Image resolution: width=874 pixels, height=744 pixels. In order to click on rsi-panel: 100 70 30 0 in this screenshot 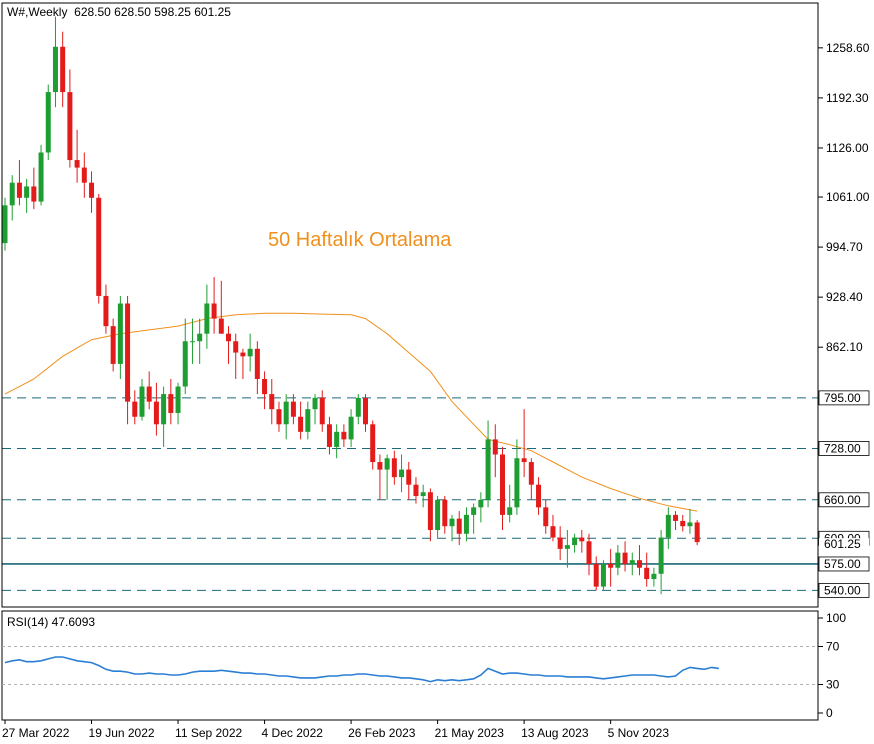, I will do `click(424, 665)`.